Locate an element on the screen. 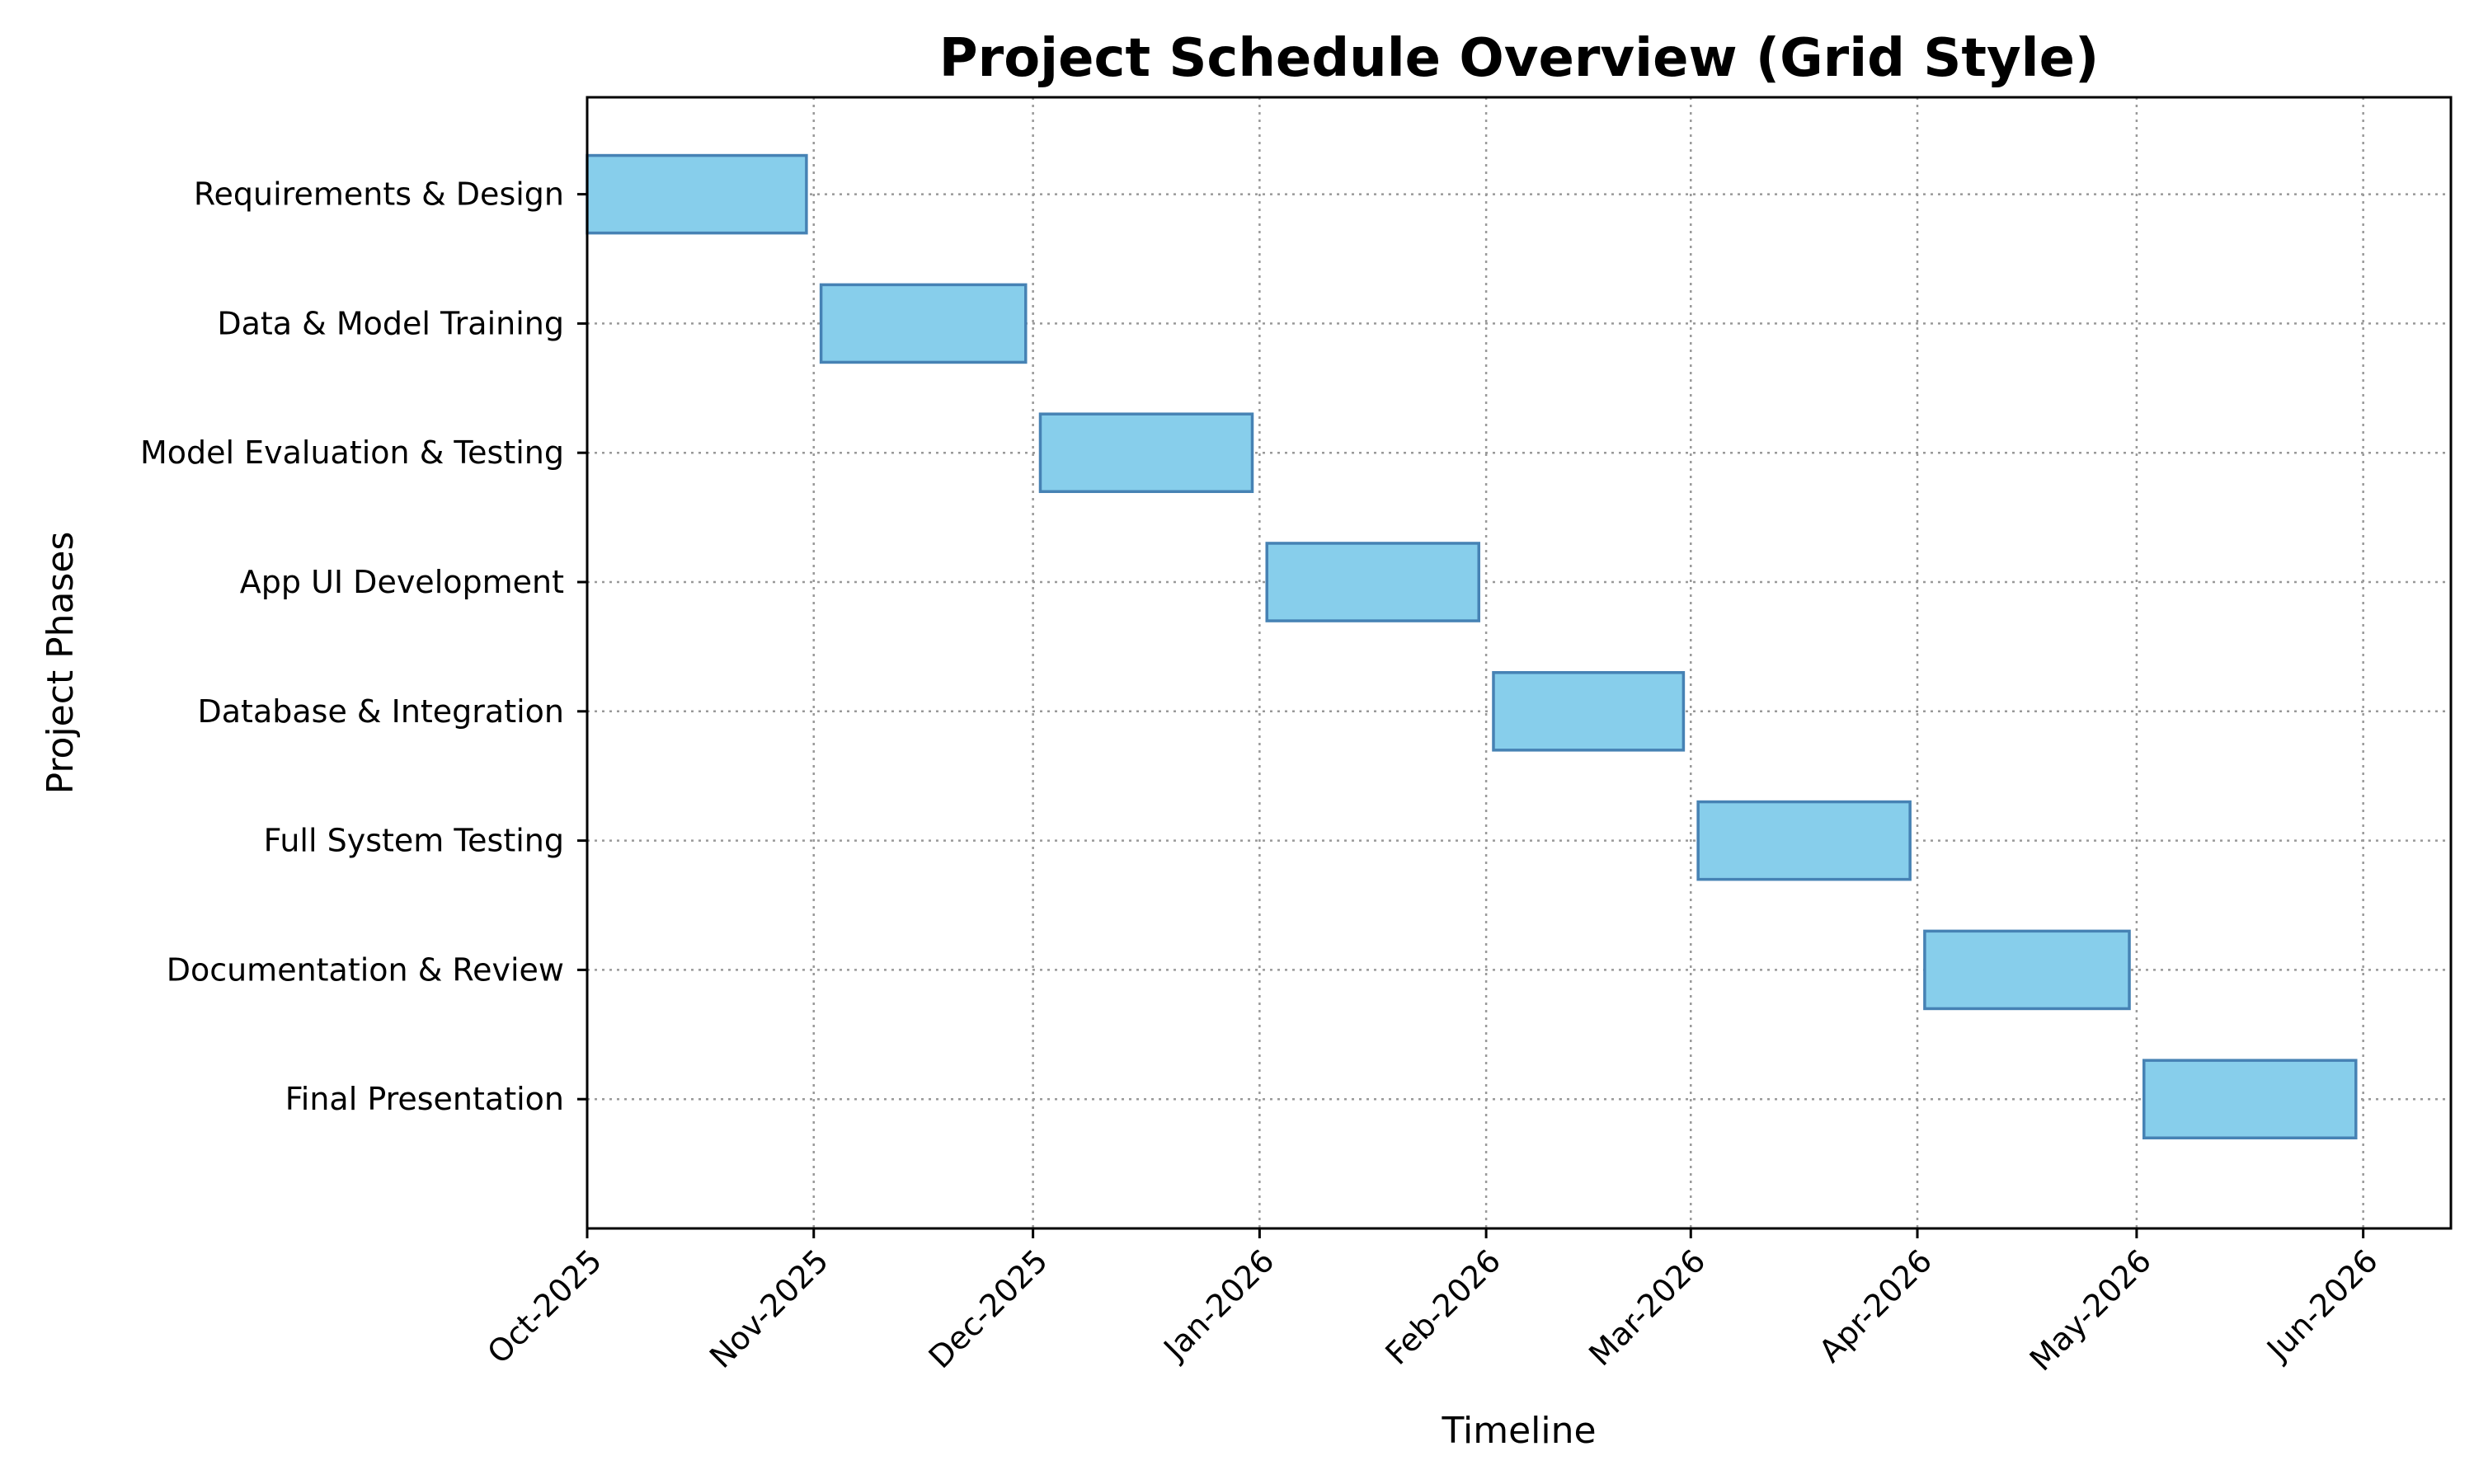  y-tick-label: App UI Development is located at coordinates (402, 582).